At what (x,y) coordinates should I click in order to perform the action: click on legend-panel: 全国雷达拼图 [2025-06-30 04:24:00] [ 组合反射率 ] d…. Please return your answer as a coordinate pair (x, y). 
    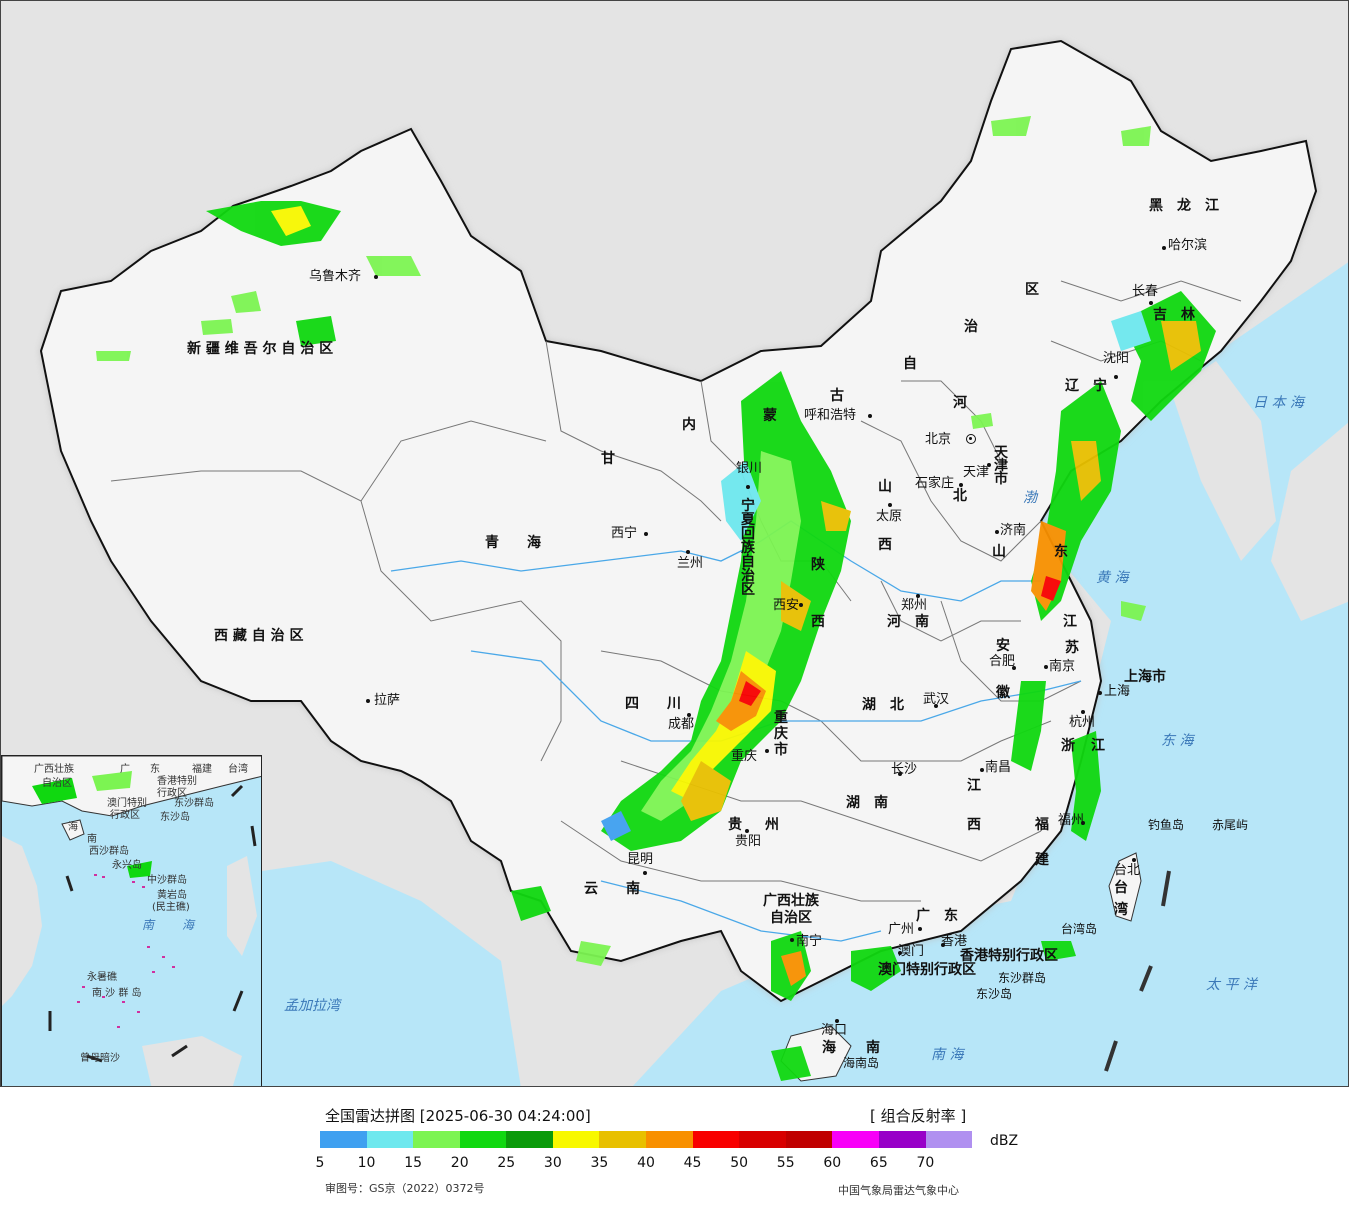
    Looking at the image, I should click on (674, 1147).